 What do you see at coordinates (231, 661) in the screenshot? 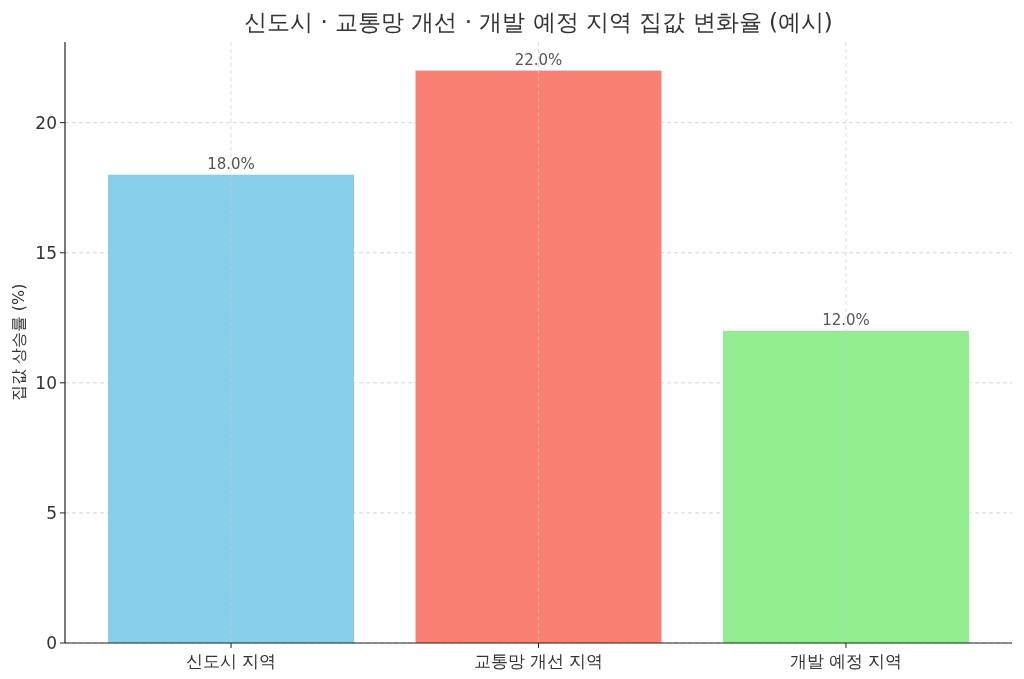
I see `x-tick-label: 신도시 지역` at bounding box center [231, 661].